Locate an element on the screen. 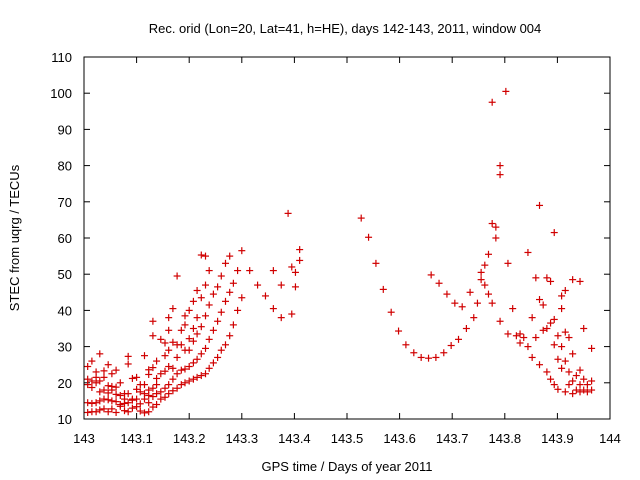 This screenshot has width=640, height=480. y-tick-label: 110 is located at coordinates (61, 57).